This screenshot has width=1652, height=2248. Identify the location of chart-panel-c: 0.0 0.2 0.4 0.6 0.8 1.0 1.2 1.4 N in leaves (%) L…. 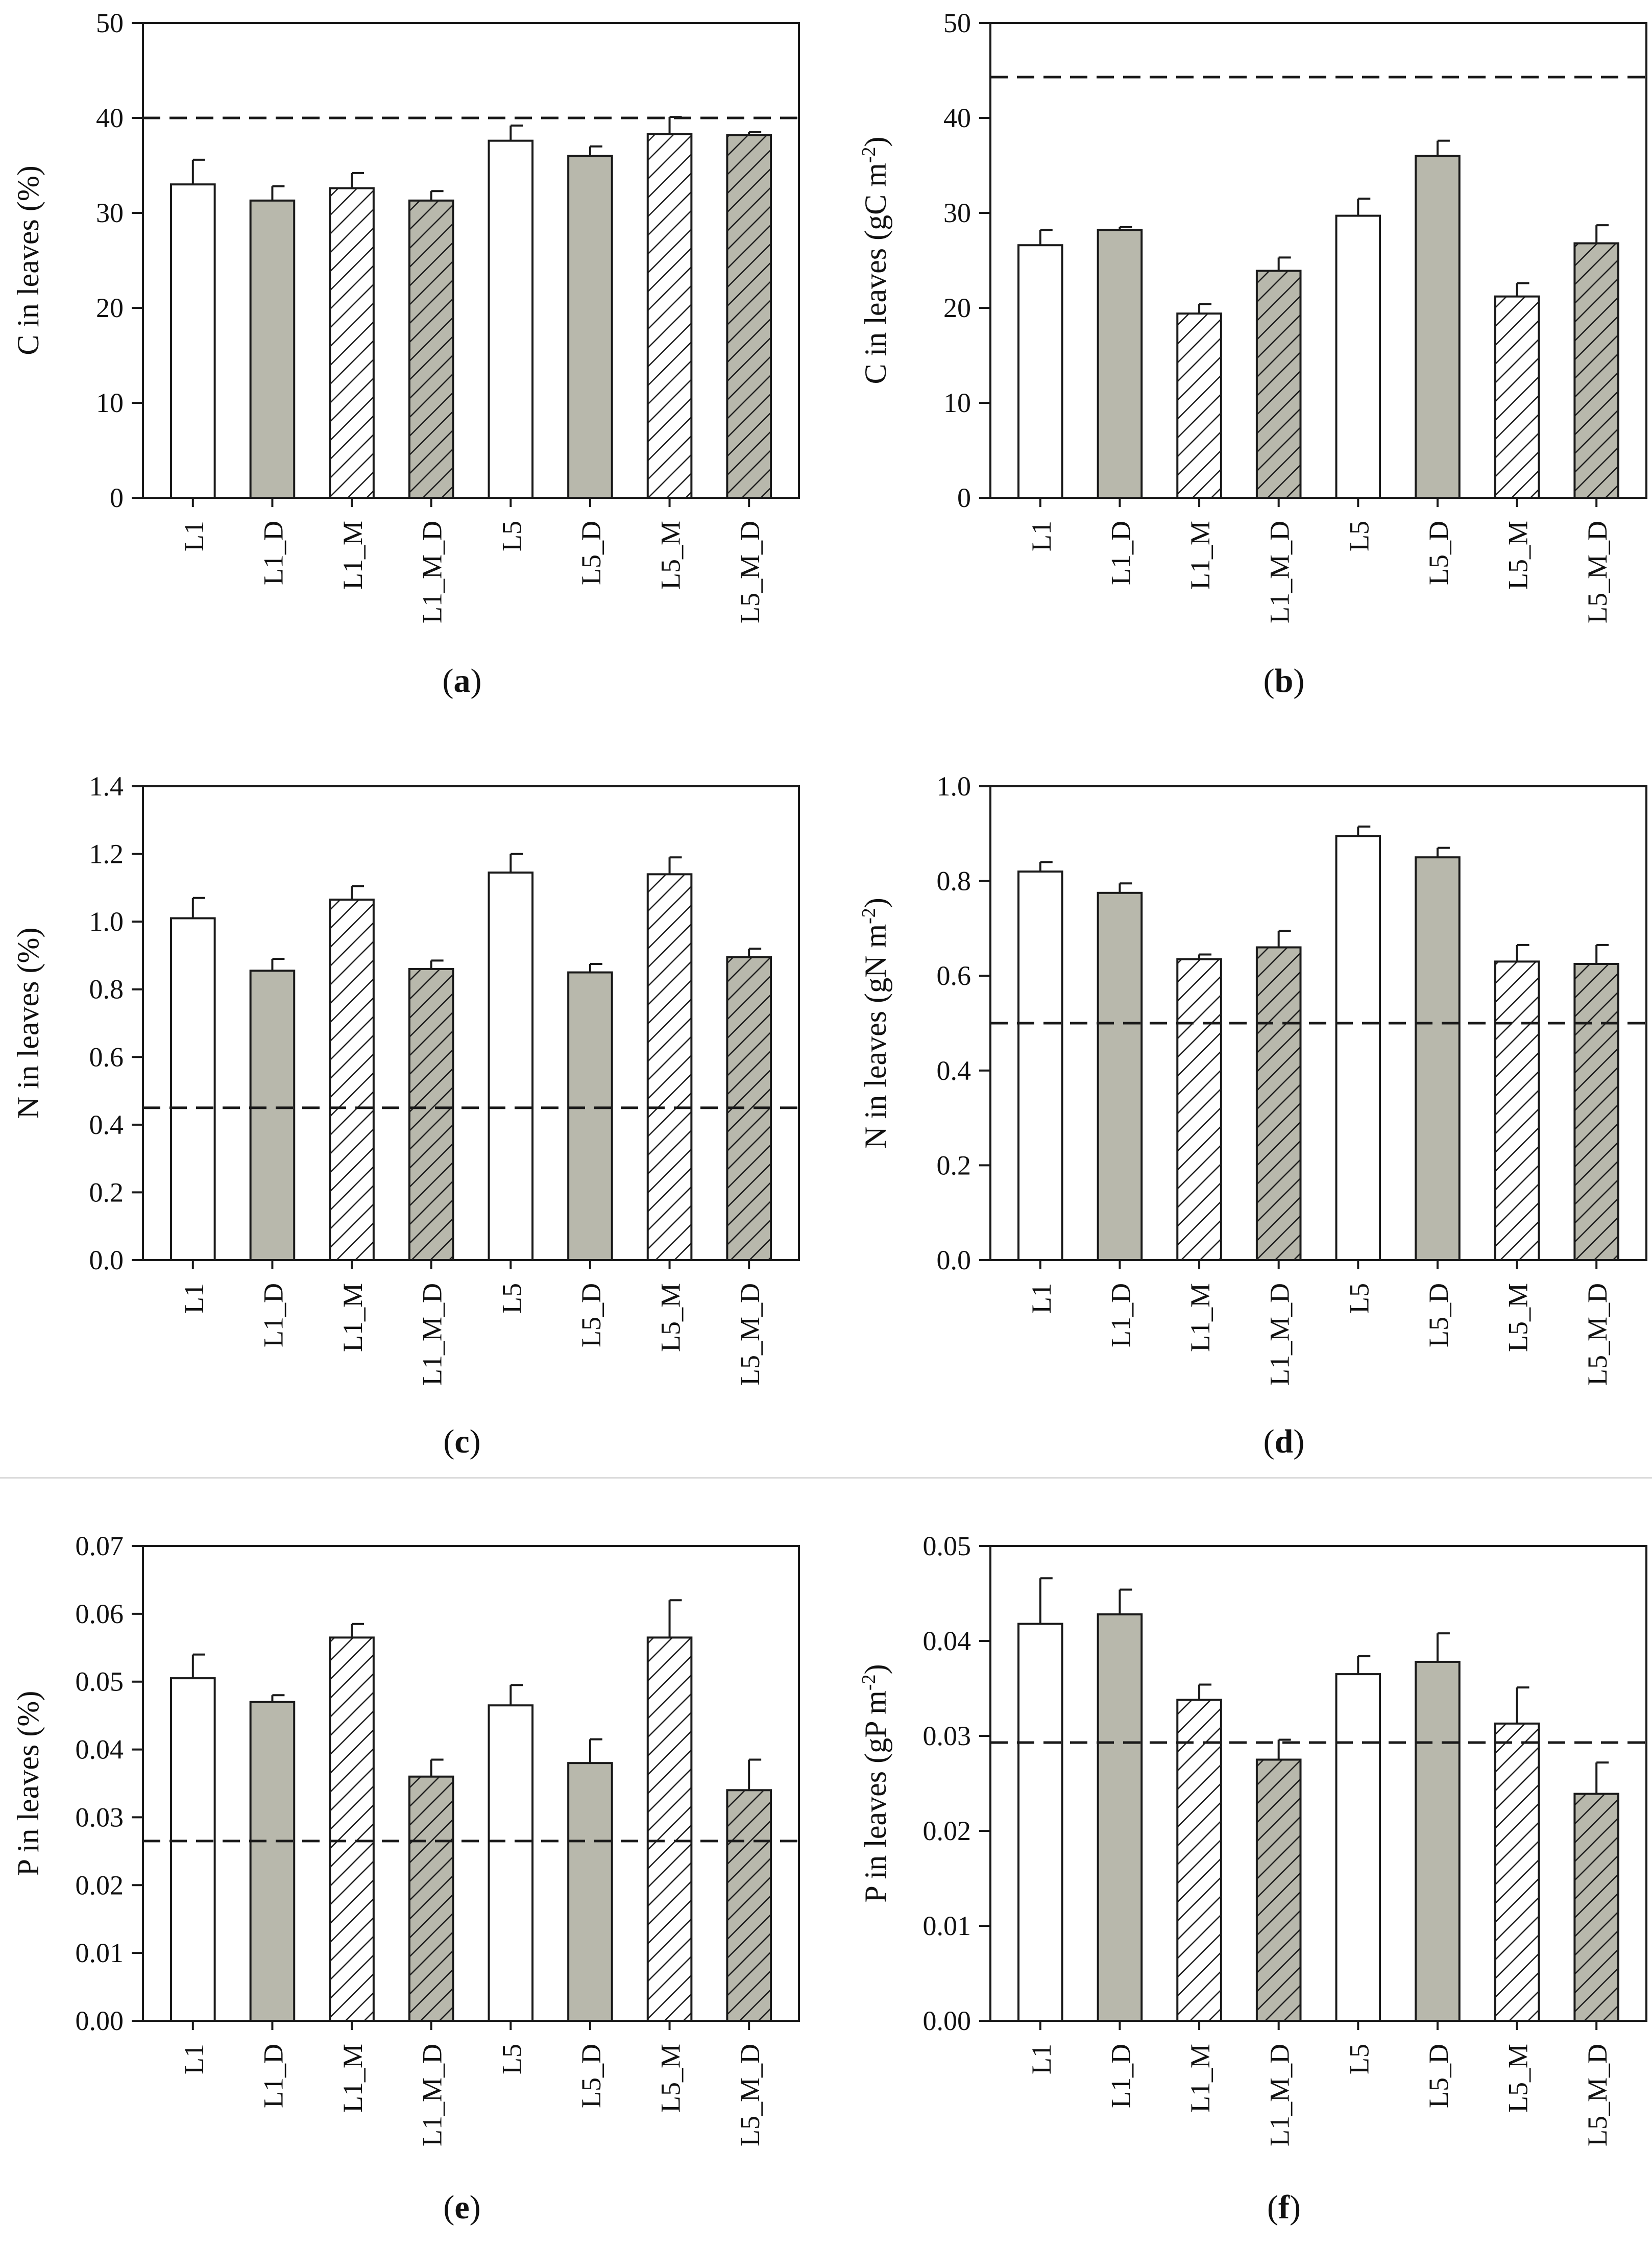
(405, 1115).